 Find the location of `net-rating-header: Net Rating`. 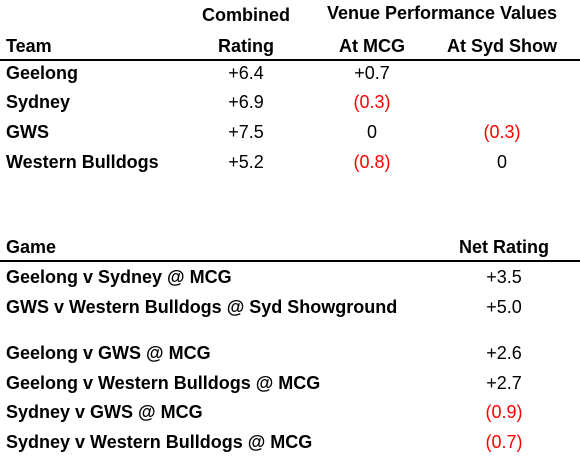

net-rating-header: Net Rating is located at coordinates (504, 247).